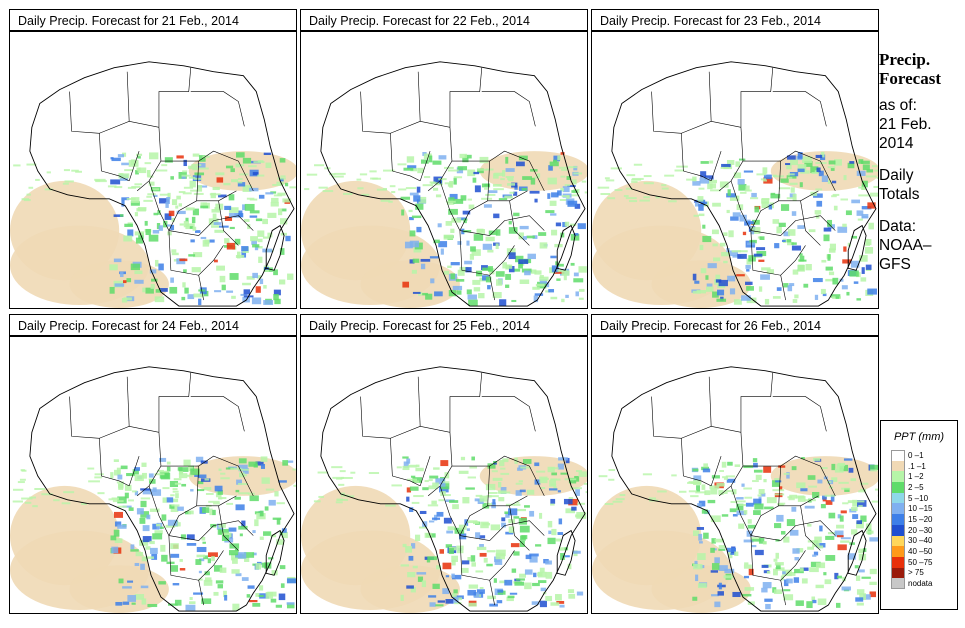 This screenshot has width=965, height=628. What do you see at coordinates (920, 541) in the screenshot?
I see `legend-label: 30 –40` at bounding box center [920, 541].